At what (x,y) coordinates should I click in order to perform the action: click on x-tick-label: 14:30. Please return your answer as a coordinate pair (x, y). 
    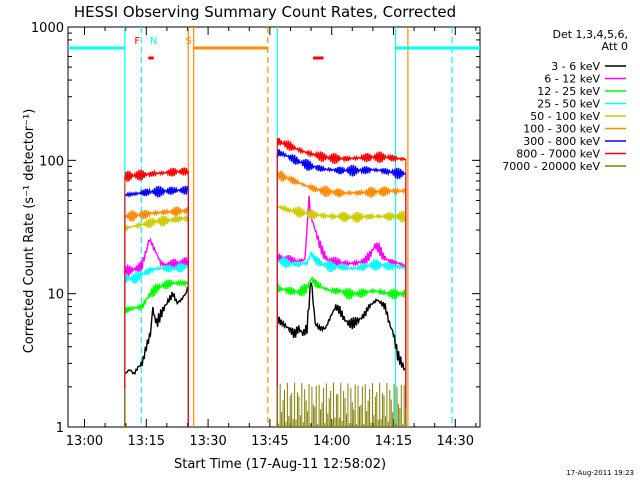
    Looking at the image, I should click on (455, 441).